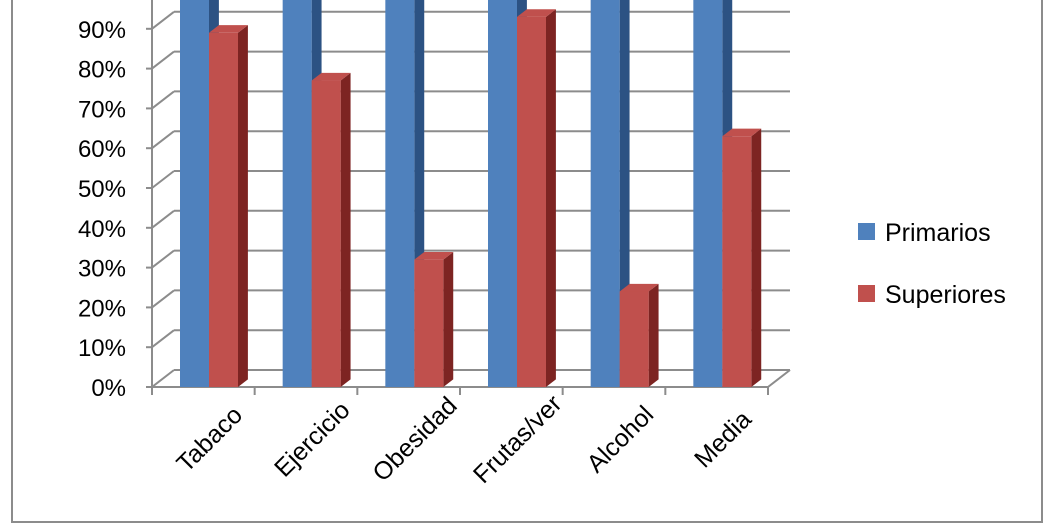  I want to click on y-tick-label: 100%, so click(95, 2).